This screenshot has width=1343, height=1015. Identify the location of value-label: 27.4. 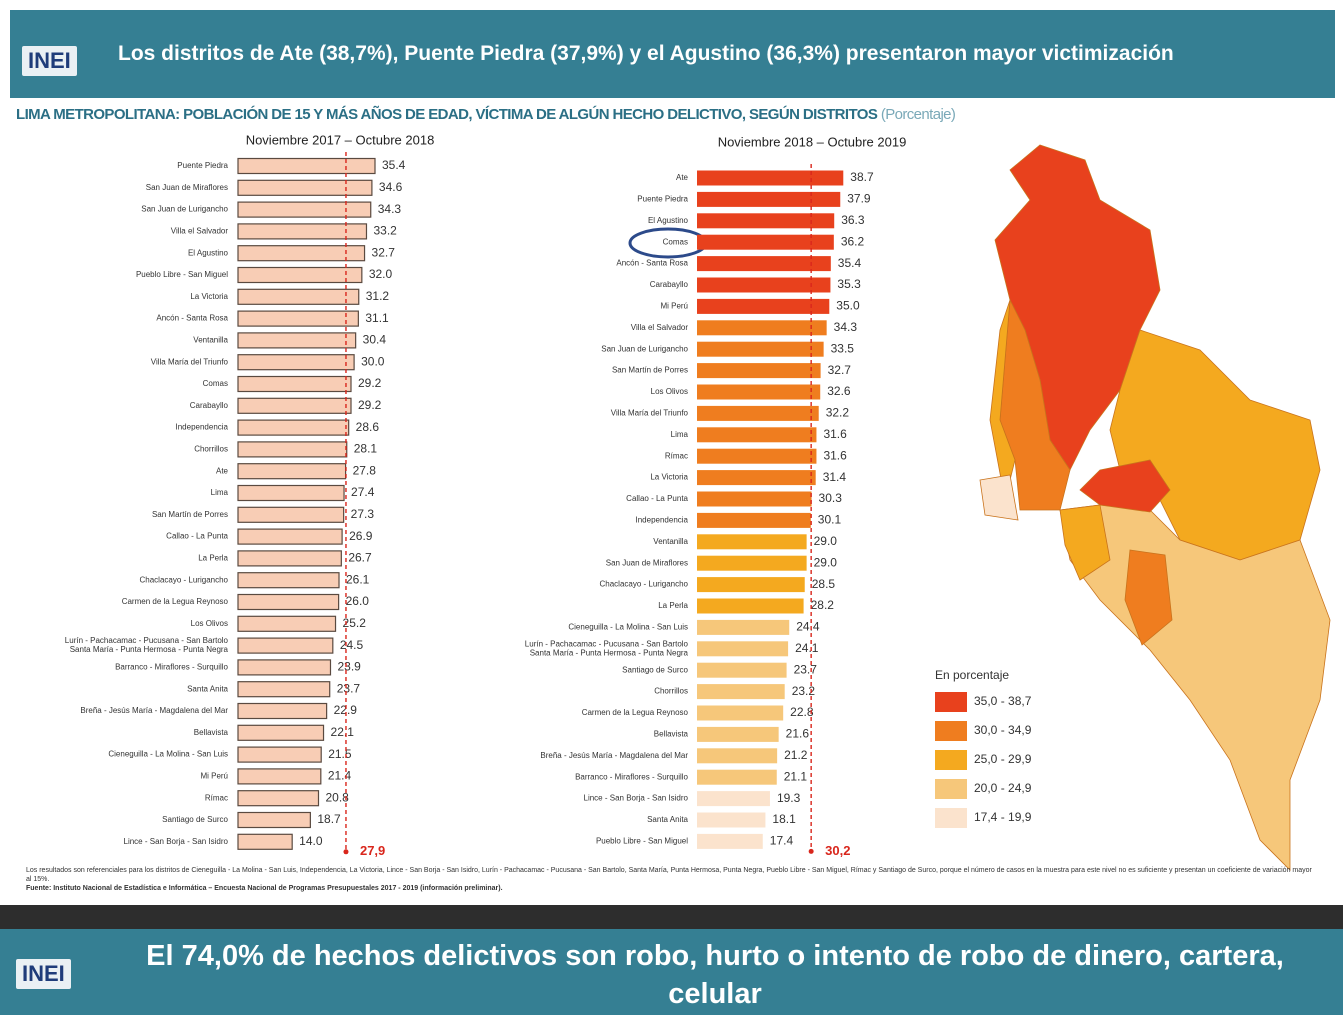
(363, 492).